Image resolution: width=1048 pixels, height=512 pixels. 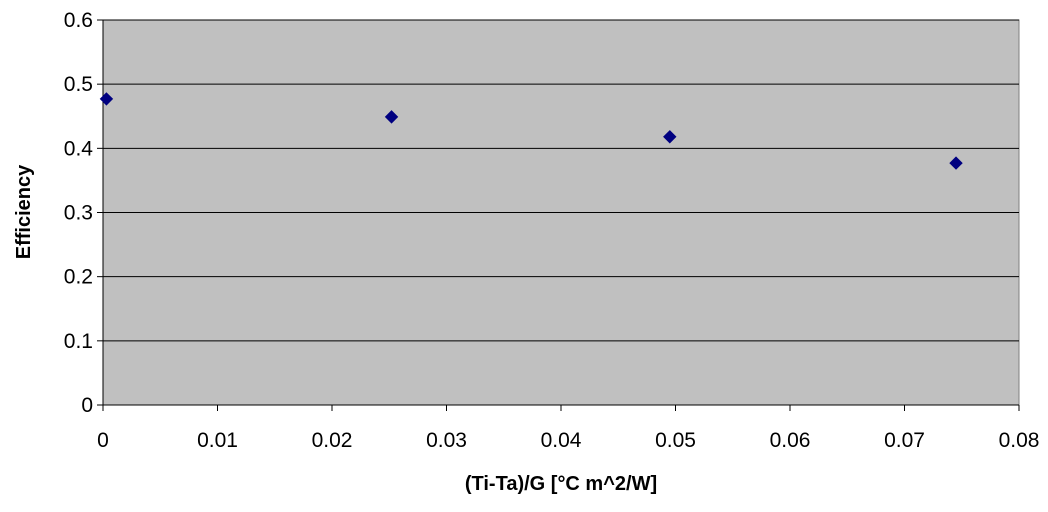 I want to click on x-tick-label: 0.08, so click(x=1019, y=440).